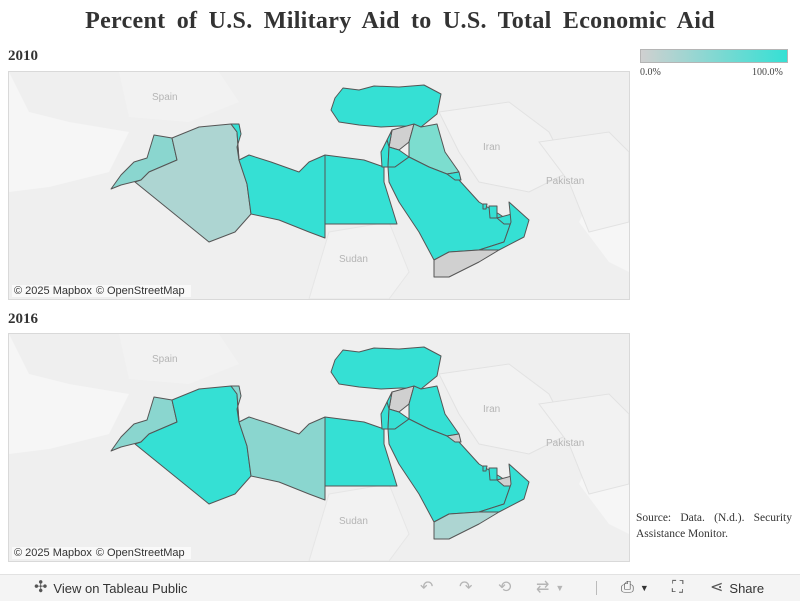  I want to click on fullscreen-button: ⛶, so click(677, 588).